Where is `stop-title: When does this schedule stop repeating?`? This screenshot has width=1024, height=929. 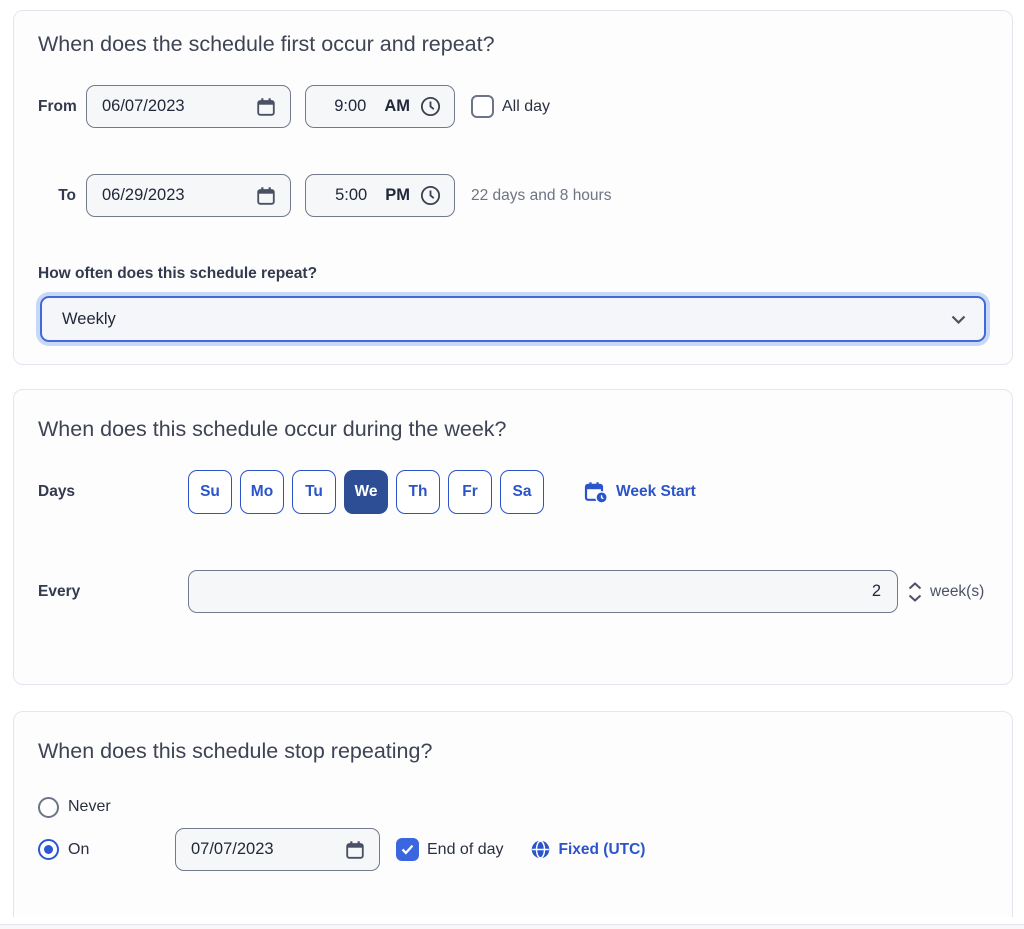 stop-title: When does this schedule stop repeating? is located at coordinates (235, 751).